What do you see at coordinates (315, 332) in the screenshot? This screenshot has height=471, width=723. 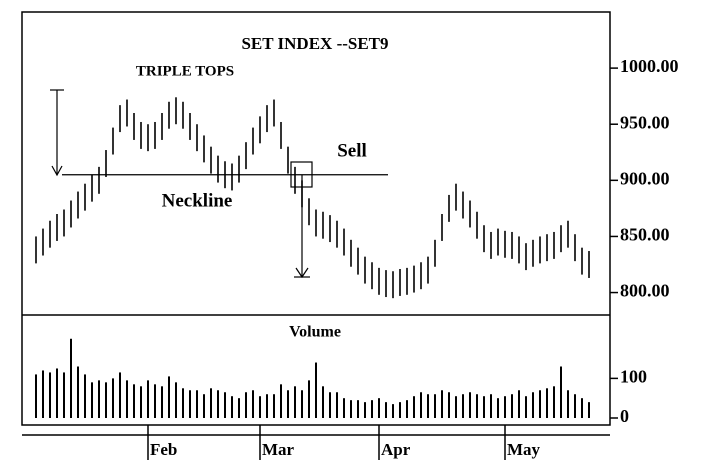 I see `volume-title: Volume` at bounding box center [315, 332].